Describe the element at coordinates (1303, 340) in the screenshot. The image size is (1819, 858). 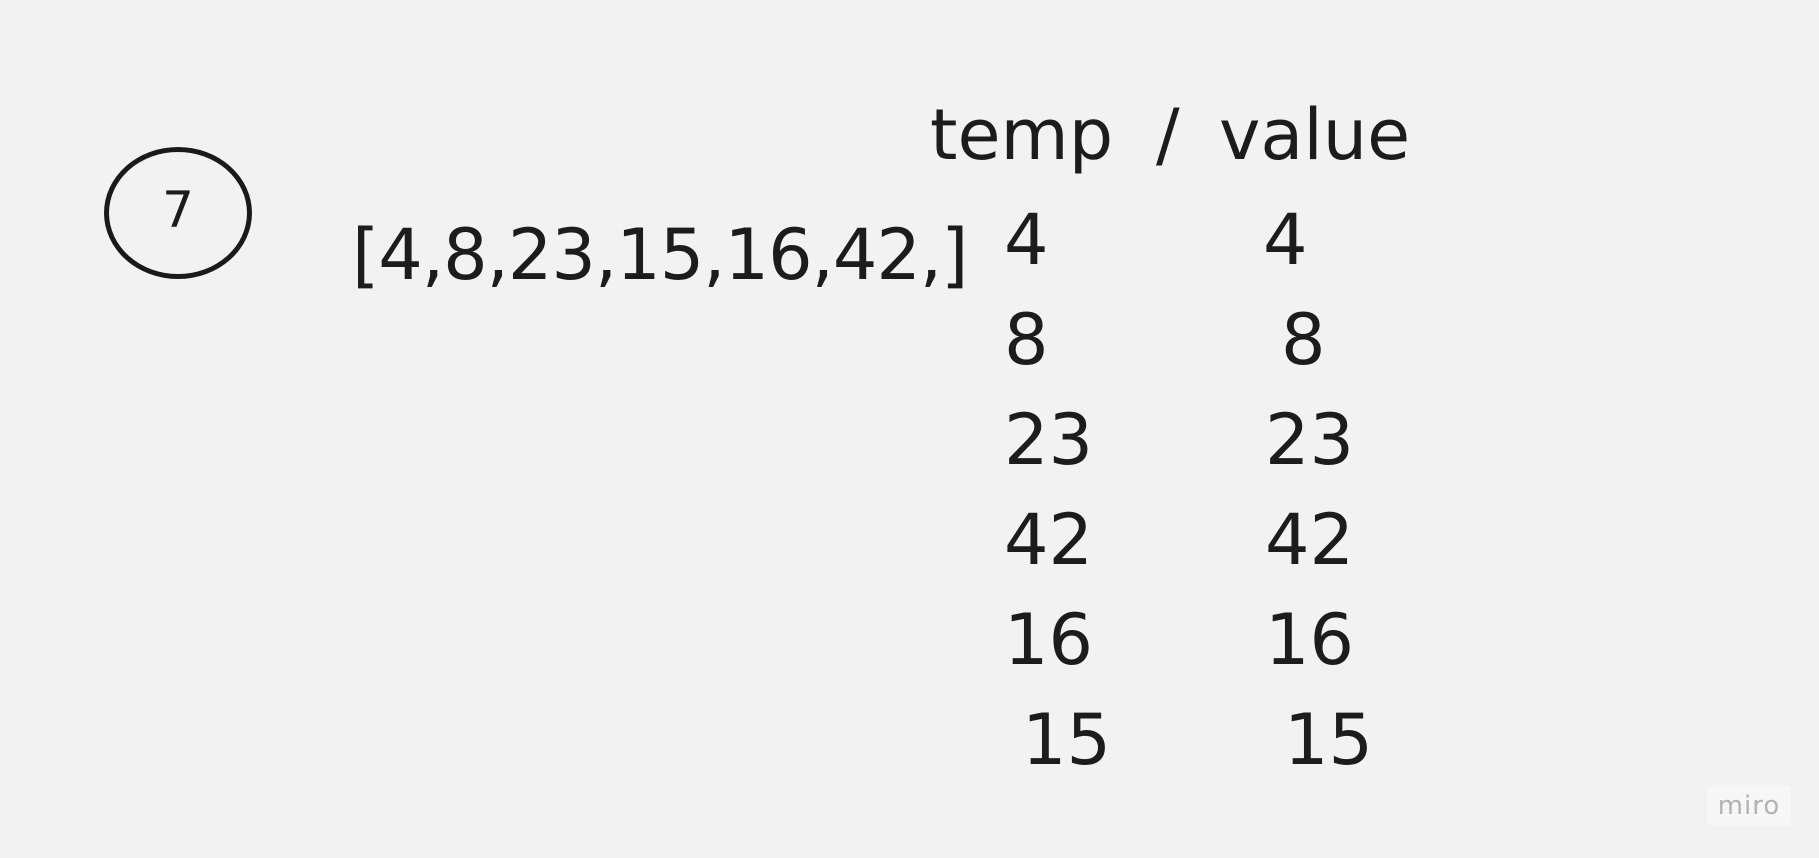
I see `value-cell-2: 8` at that location.